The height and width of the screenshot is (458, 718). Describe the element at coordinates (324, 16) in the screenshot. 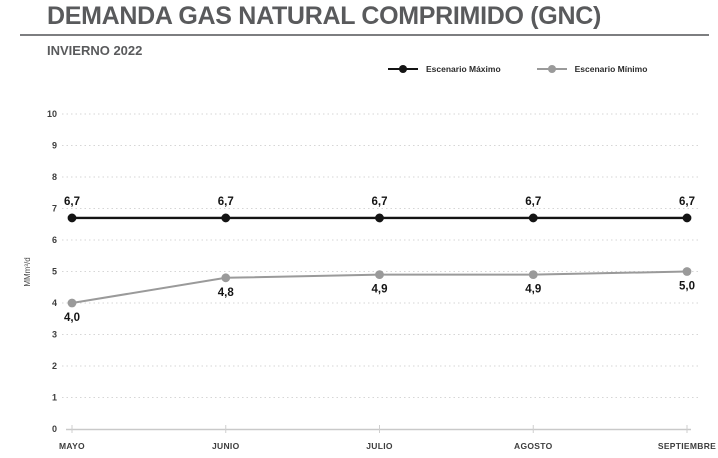

I see `page-title: DEMANDA GAS NATURAL COMPRIMIDO (GNC)` at that location.